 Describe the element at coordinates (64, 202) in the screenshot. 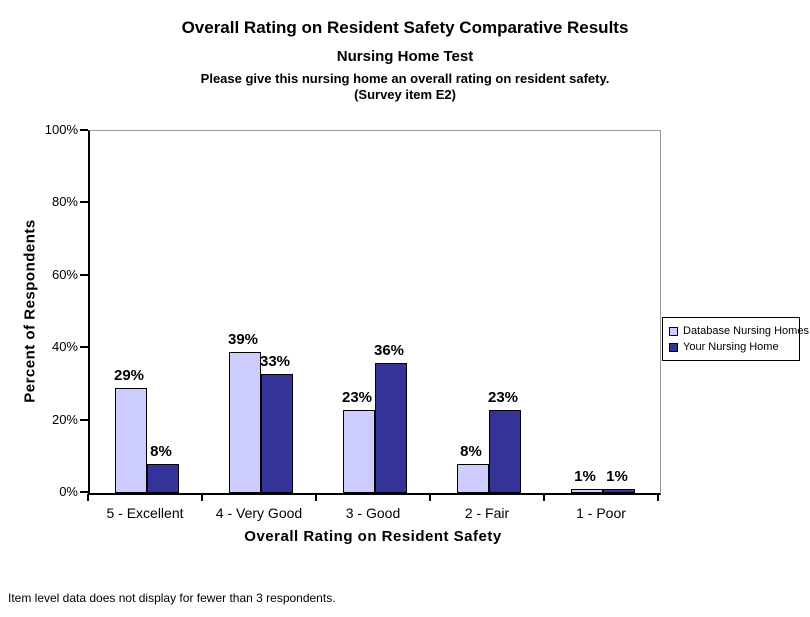

I see `y-tick-label: 80%` at that location.